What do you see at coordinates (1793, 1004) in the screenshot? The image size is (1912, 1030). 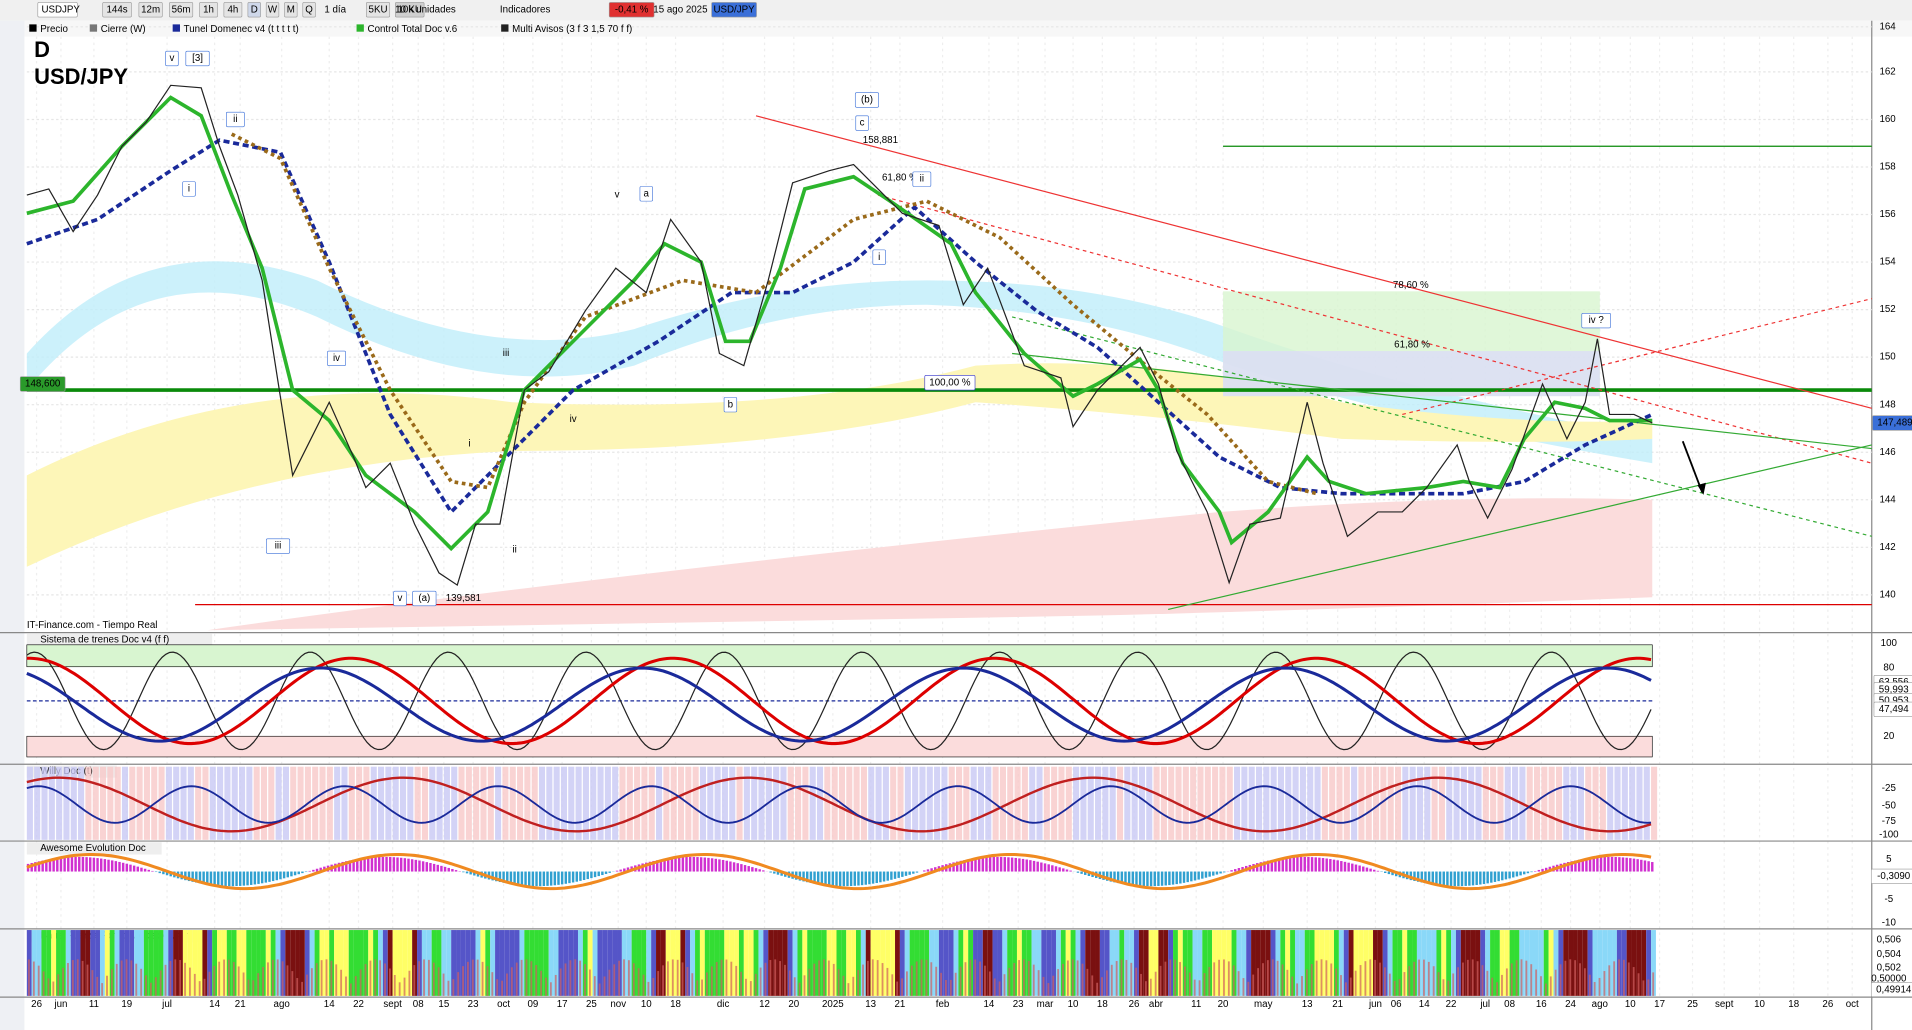 I see `date-tick: 18` at bounding box center [1793, 1004].